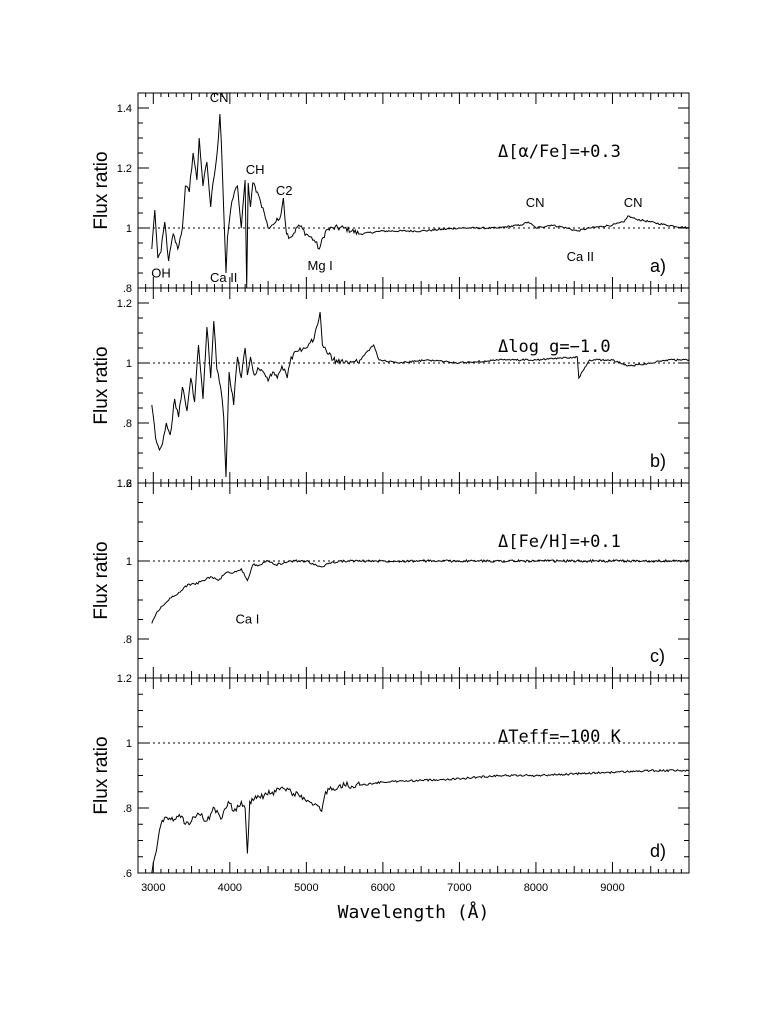 This screenshot has height=1011, width=781. I want to click on panel-letter: c), so click(657, 656).